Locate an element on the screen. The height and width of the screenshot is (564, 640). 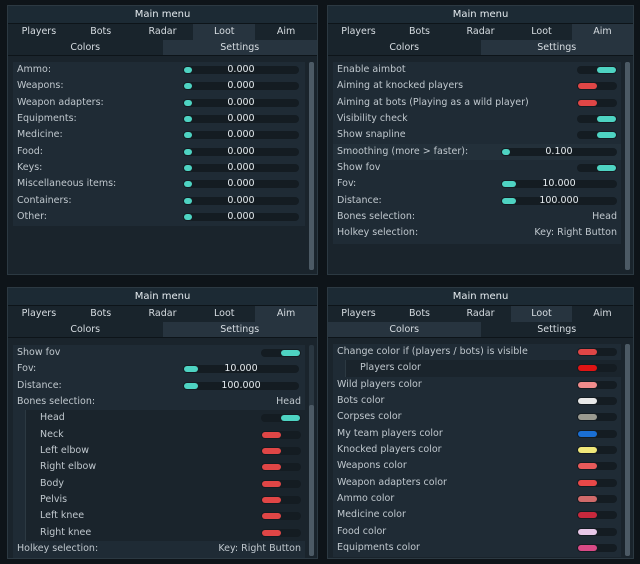
bone-pelvis-toggle is located at coordinates (281, 500).